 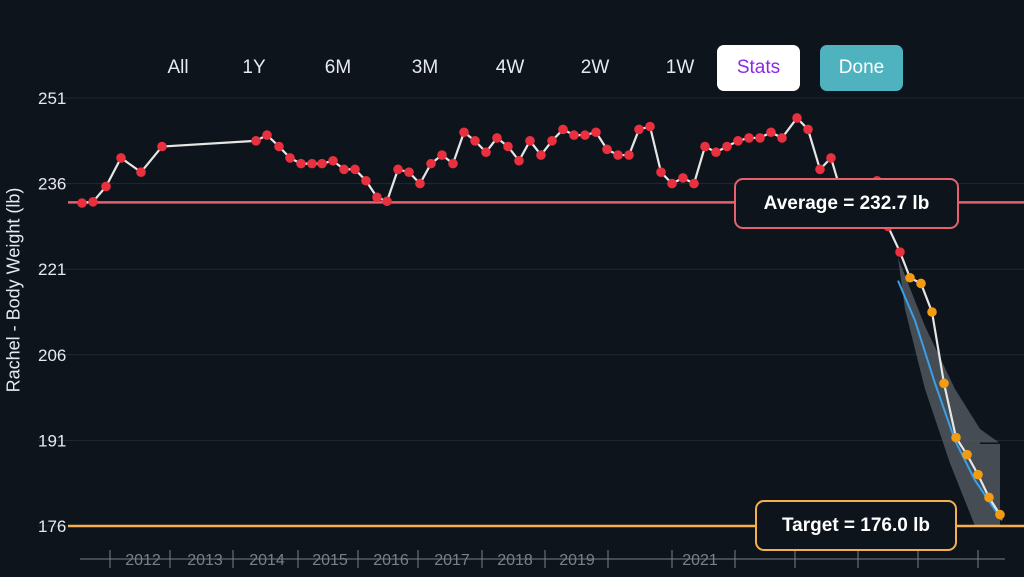 What do you see at coordinates (267, 560) in the screenshot?
I see `x-tick-label: 2014` at bounding box center [267, 560].